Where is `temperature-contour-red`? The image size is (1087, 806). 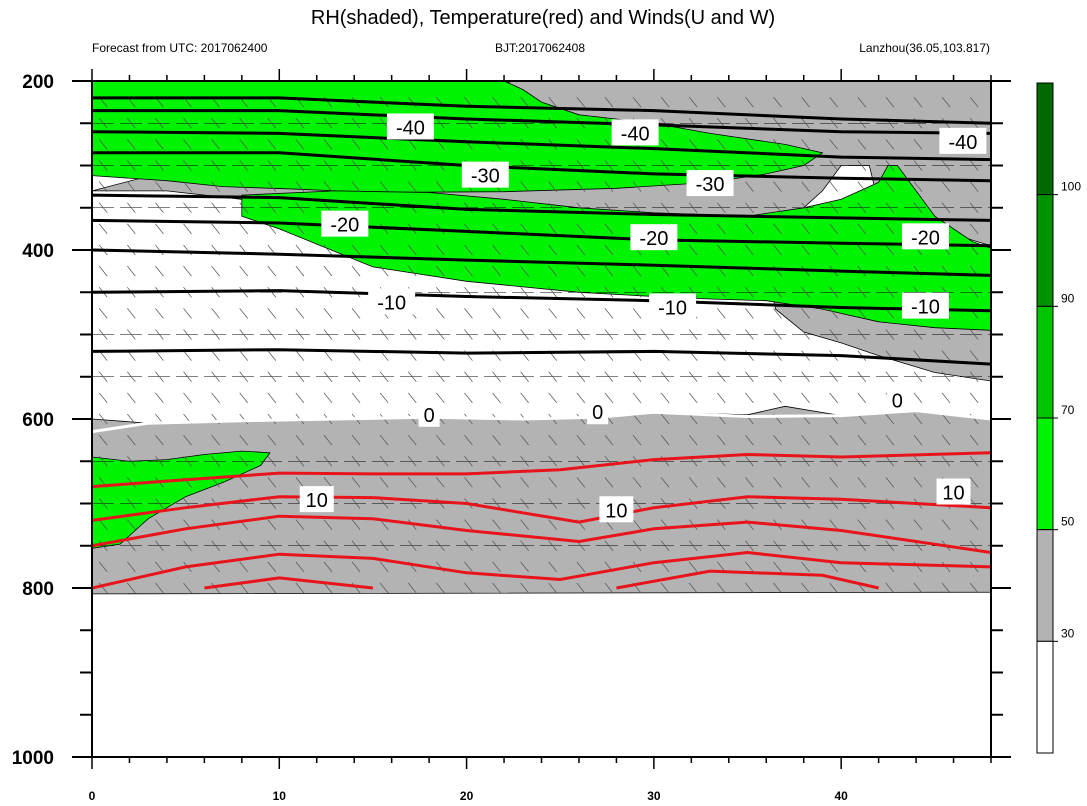 temperature-contour-red is located at coordinates (541, 509).